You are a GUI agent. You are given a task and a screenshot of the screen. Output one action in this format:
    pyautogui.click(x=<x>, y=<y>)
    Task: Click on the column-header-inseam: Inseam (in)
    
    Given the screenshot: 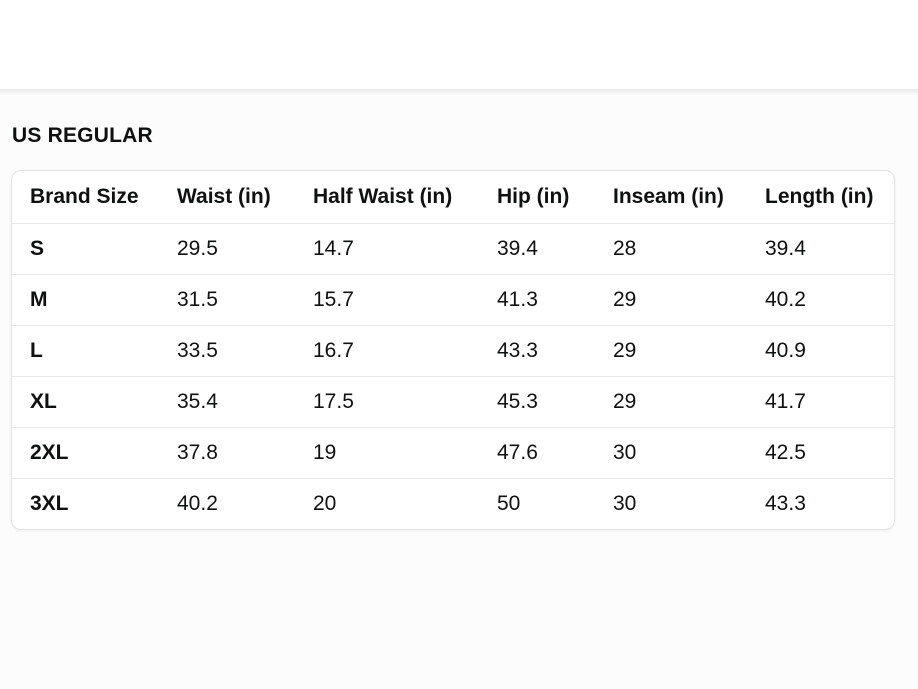 What is the action you would take?
    pyautogui.click(x=668, y=196)
    